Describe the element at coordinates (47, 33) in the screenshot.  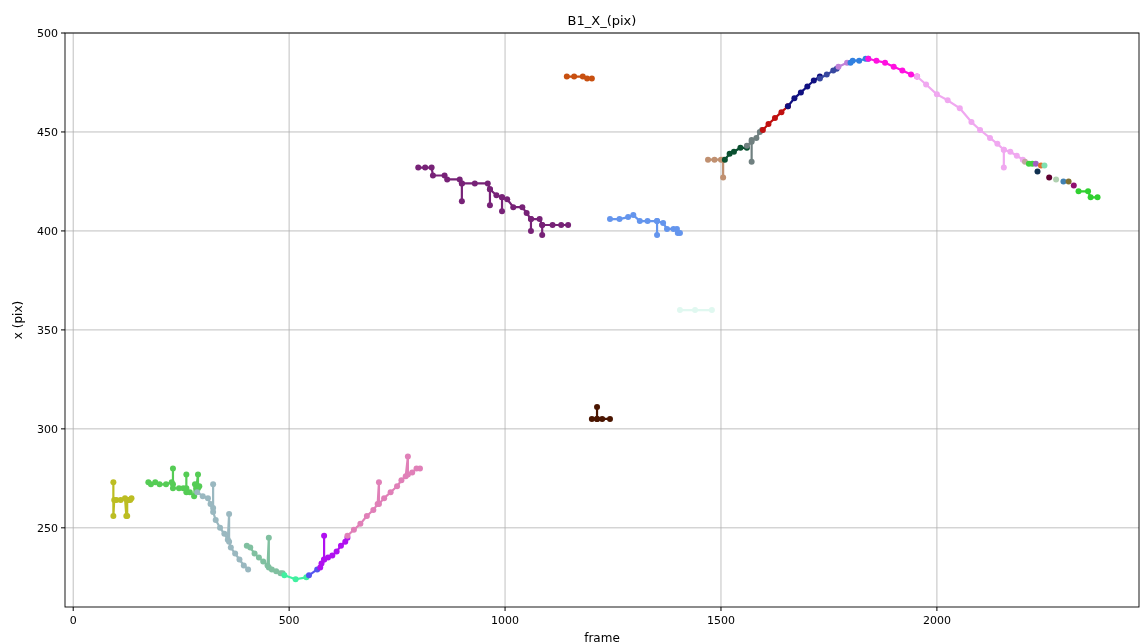
I see `y-tick-label: 500` at that location.